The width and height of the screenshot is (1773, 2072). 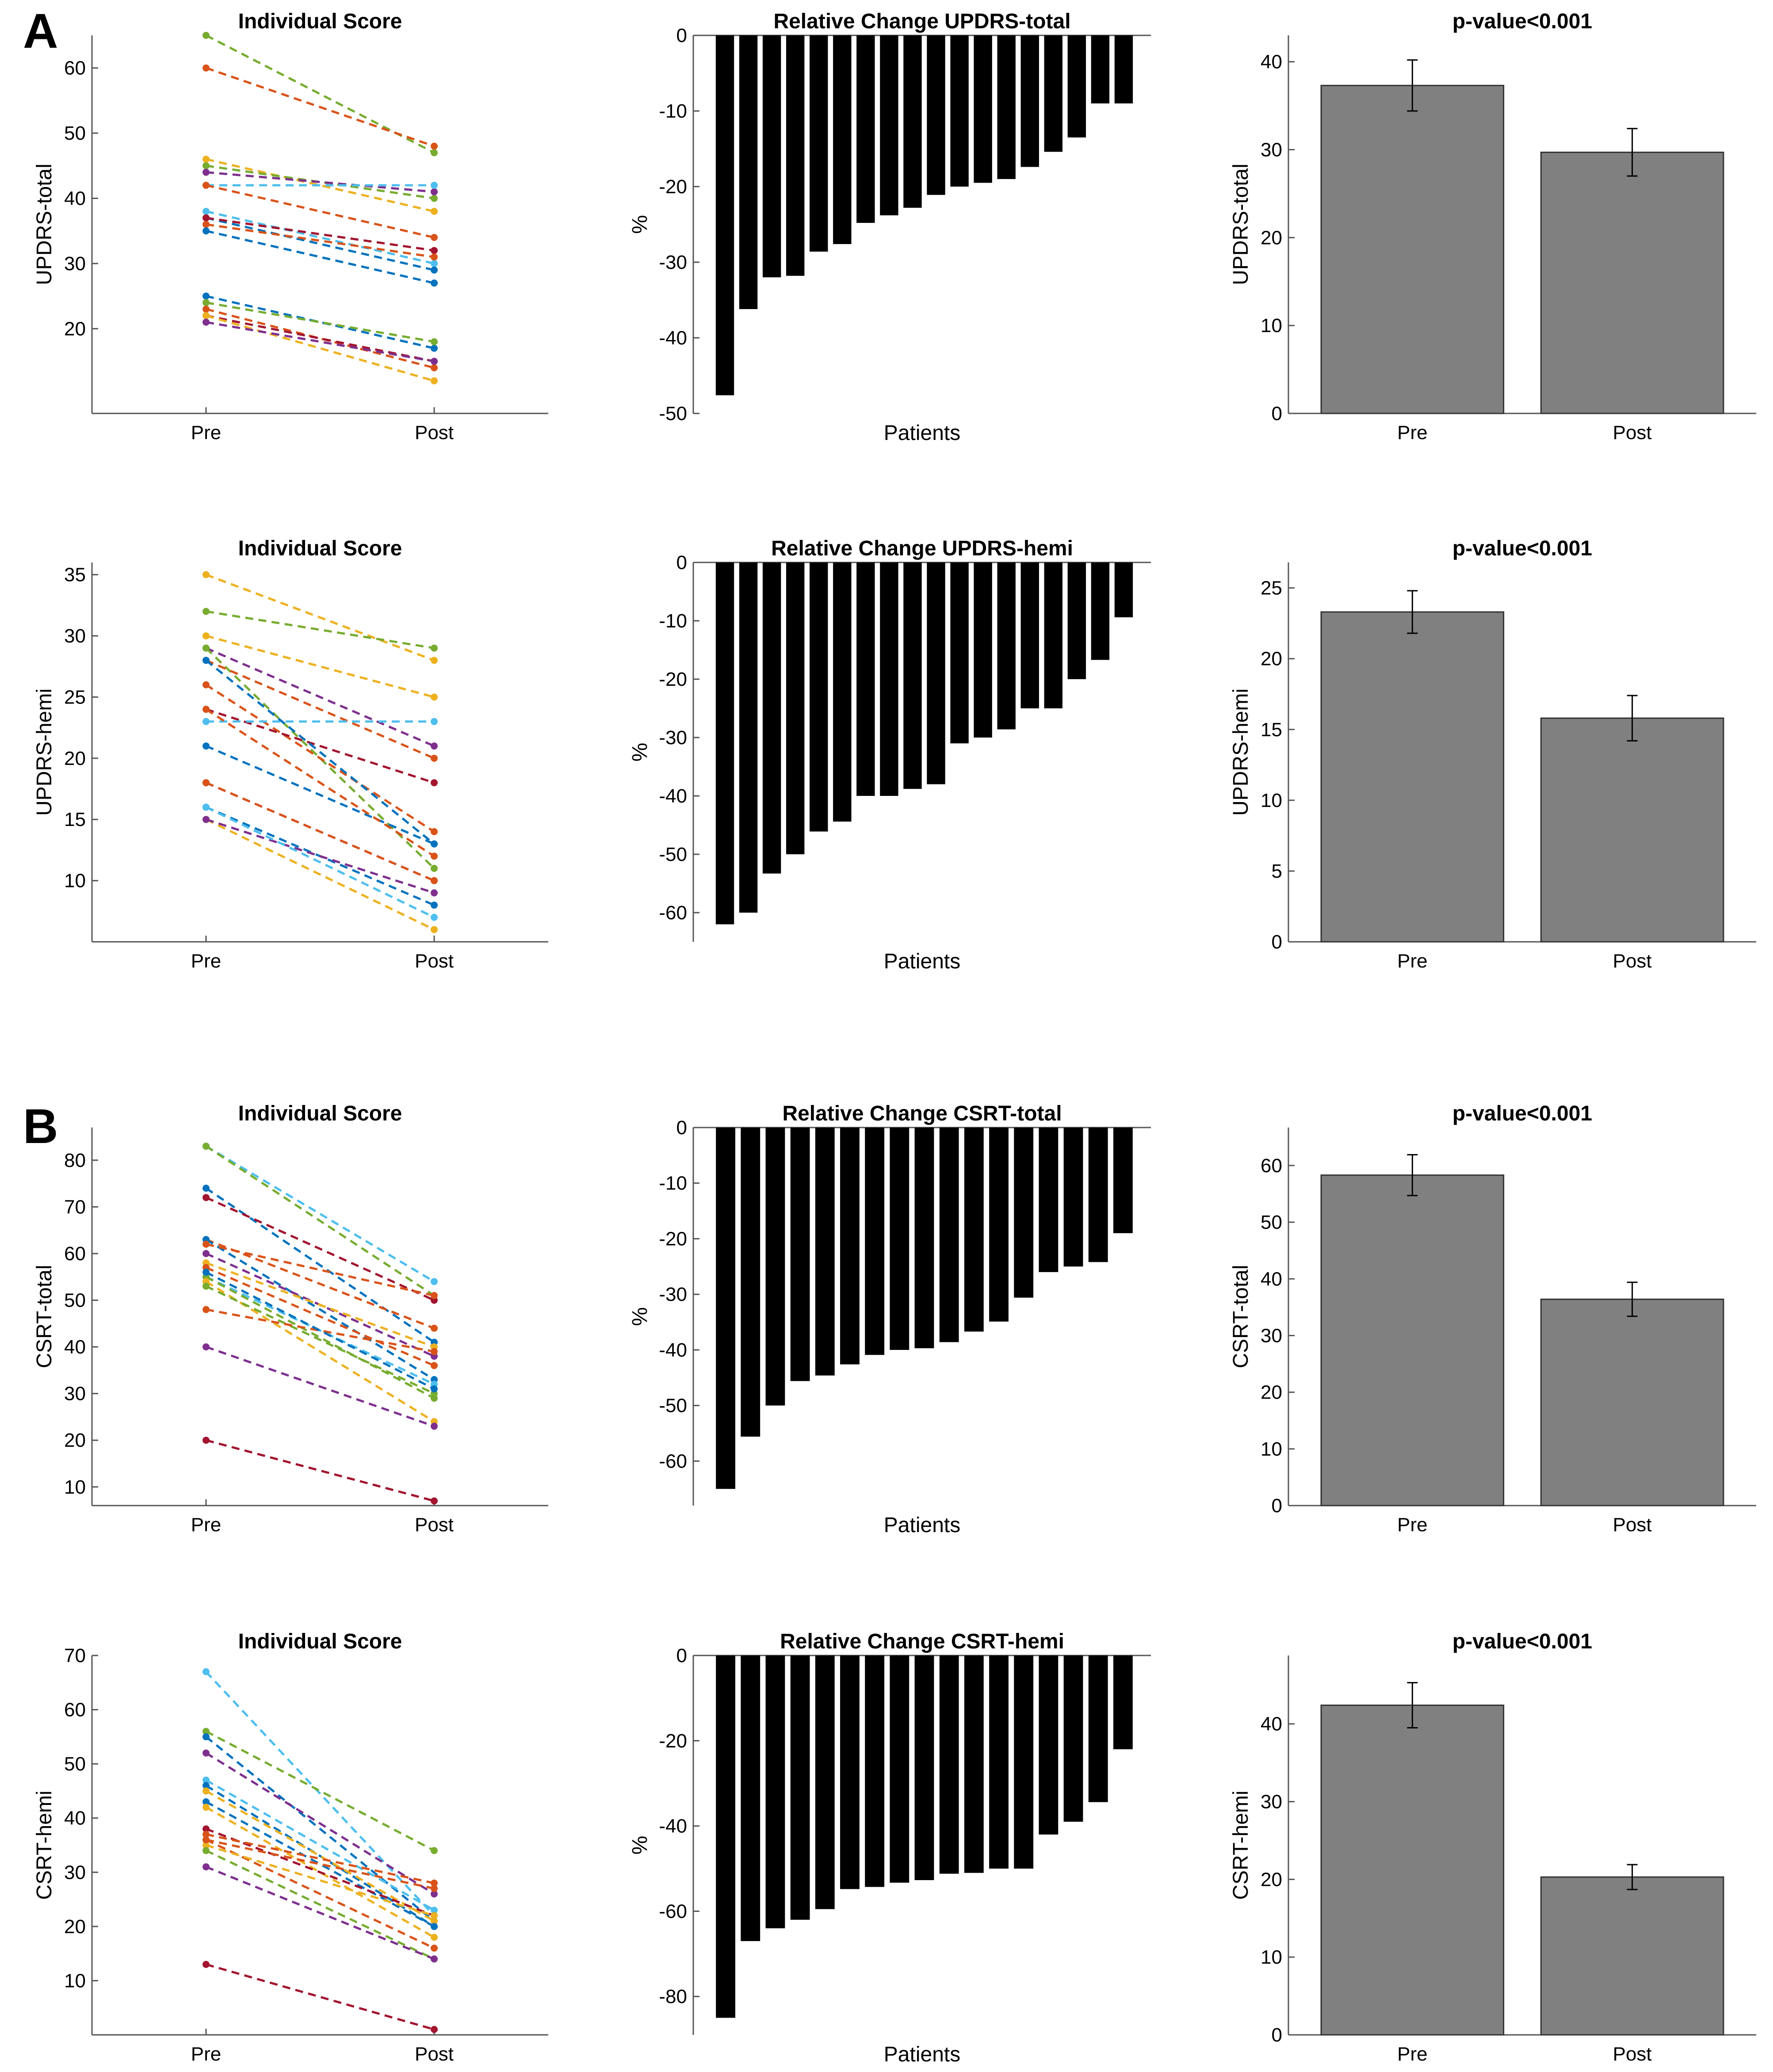 I want to click on y-tick-label: -60, so click(x=673, y=1461).